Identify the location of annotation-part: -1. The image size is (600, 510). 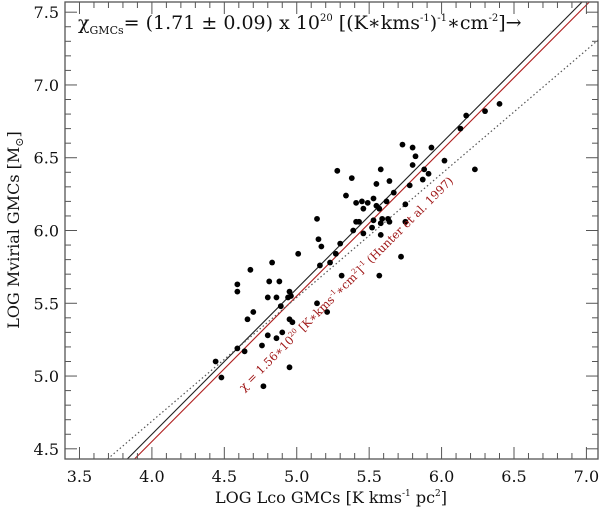
(442, 18).